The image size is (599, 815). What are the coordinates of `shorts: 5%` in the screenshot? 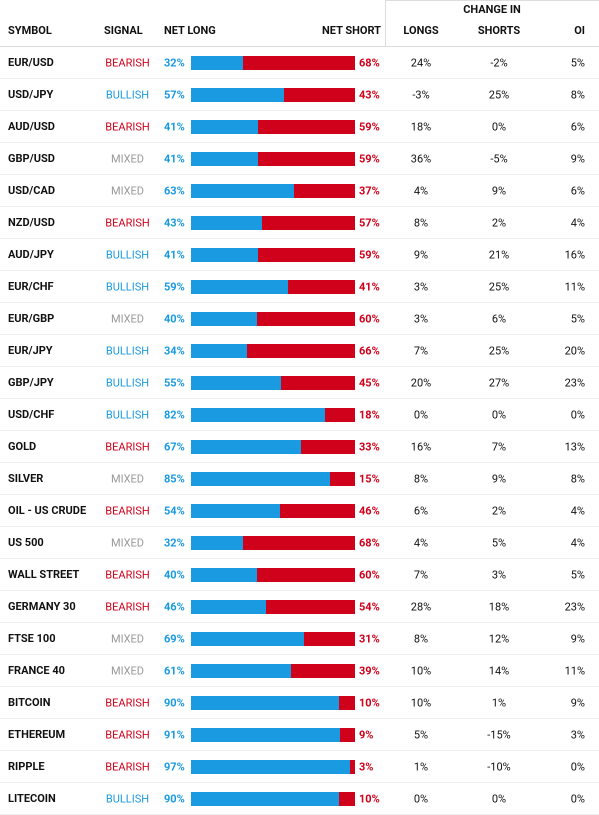 It's located at (499, 542).